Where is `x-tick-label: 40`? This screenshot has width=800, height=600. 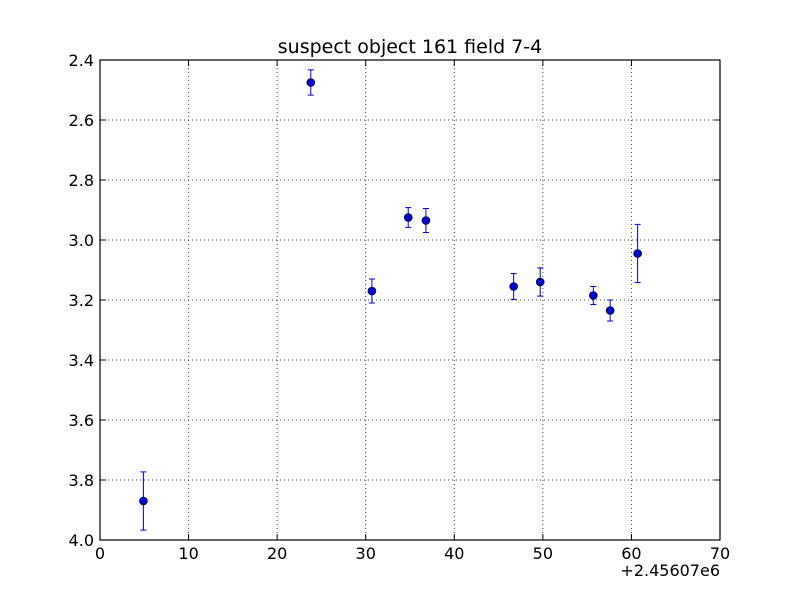
x-tick-label: 40 is located at coordinates (454, 553).